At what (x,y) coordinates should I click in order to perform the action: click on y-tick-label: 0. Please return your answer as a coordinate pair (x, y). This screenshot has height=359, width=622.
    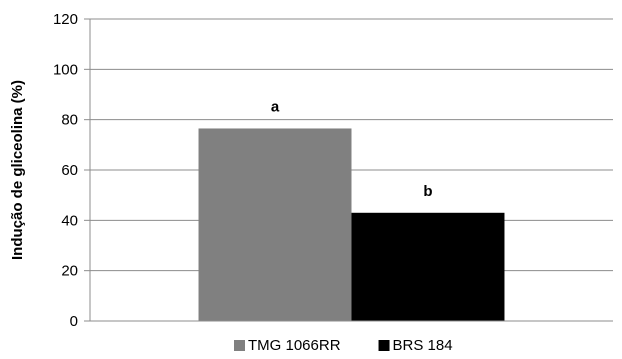
    Looking at the image, I should click on (74, 321).